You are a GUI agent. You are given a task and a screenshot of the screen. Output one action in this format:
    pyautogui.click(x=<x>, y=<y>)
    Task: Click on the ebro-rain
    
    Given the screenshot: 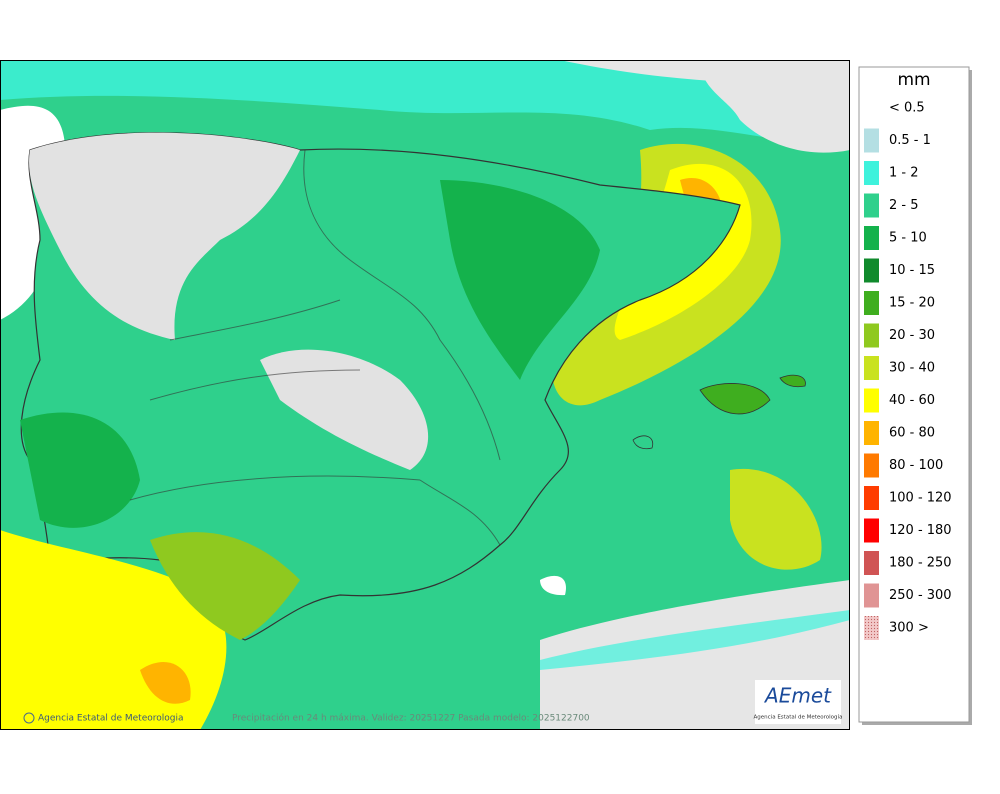 What is the action you would take?
    pyautogui.click(x=520, y=280)
    